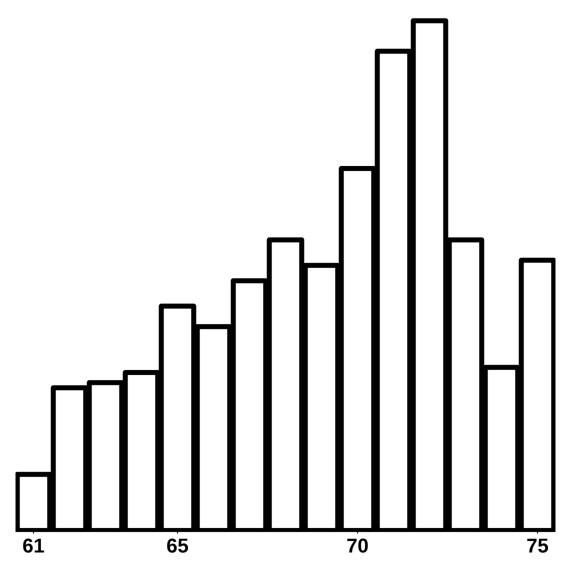  What do you see at coordinates (33, 547) in the screenshot?
I see `x-tick-label: 61` at bounding box center [33, 547].